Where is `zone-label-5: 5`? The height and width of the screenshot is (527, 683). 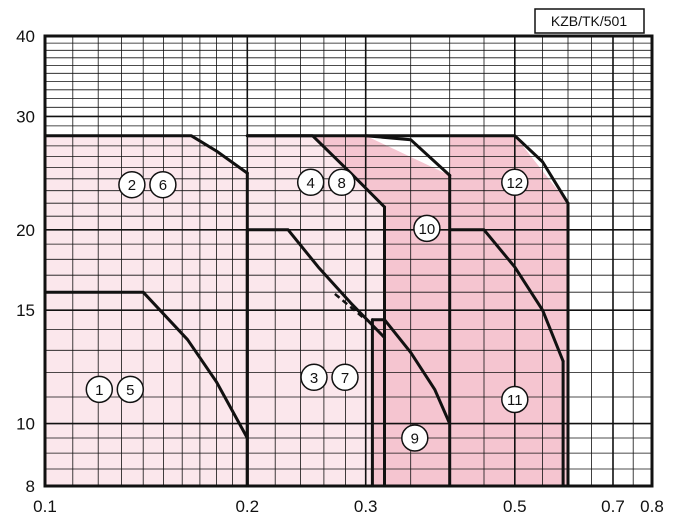
zone-label-5: 5 is located at coordinates (130, 389).